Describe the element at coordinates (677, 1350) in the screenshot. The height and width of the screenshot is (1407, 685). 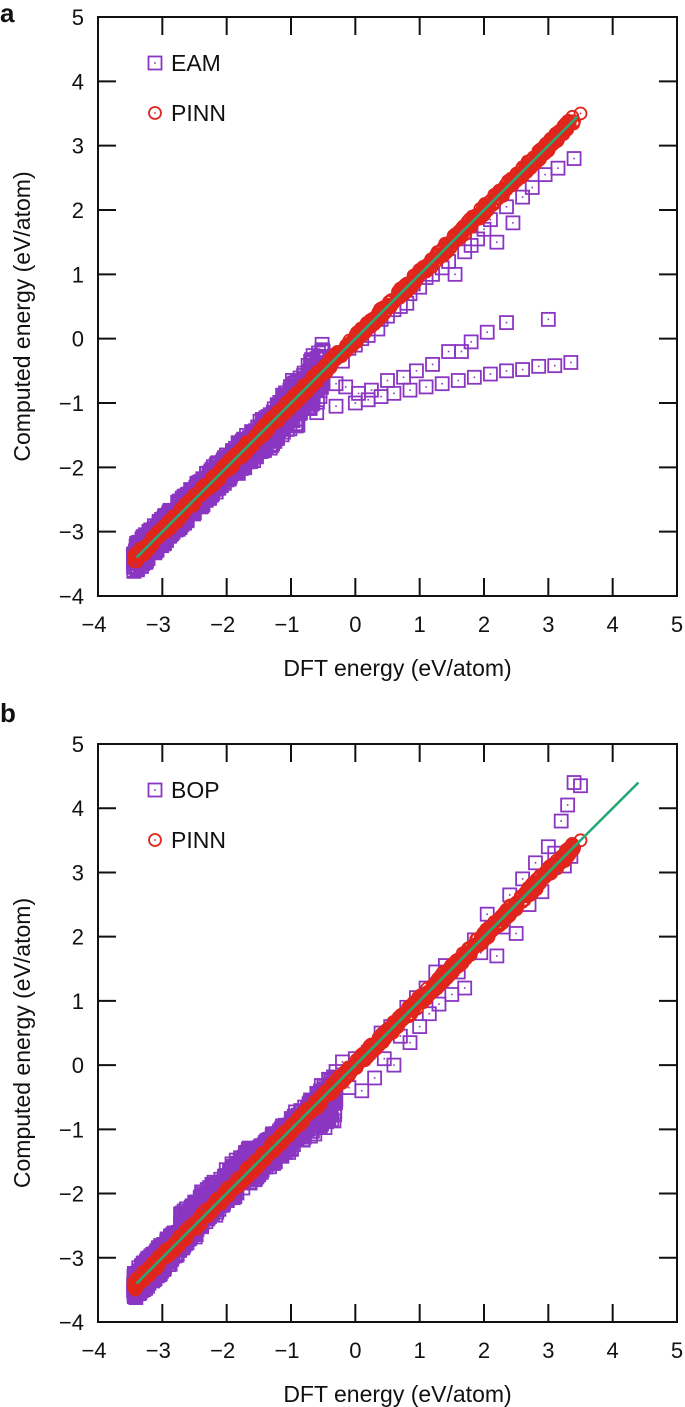
I see `x-tick-label: 5` at that location.